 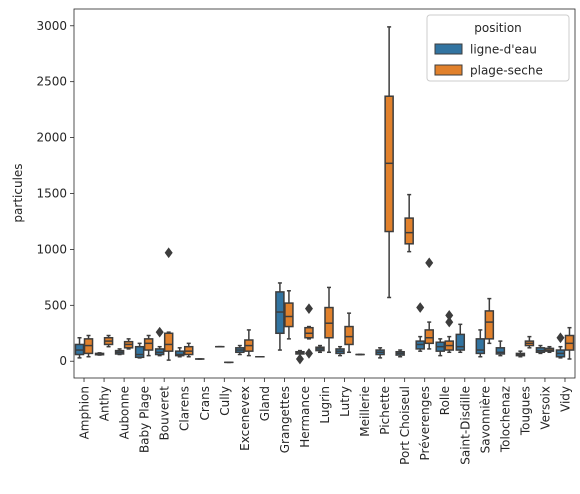 I want to click on x-tick-label: Gland, so click(x=265, y=403).